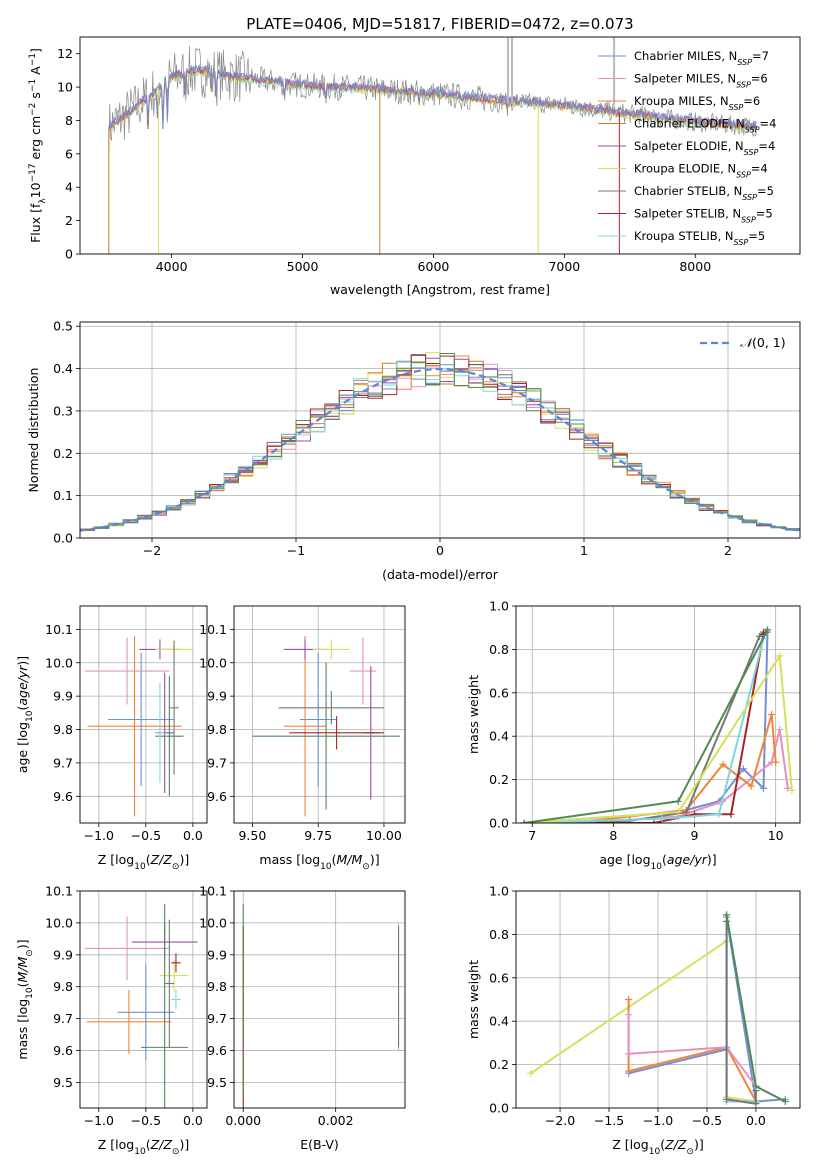 Image resolution: width=819 pixels, height=1170 pixels. What do you see at coordinates (336, 1120) in the screenshot?
I see `x-tick-label: 0.002` at bounding box center [336, 1120].